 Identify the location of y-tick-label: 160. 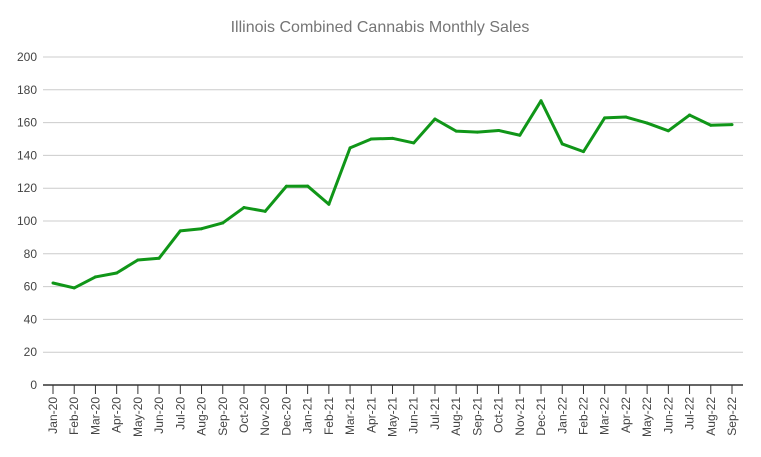
(27, 123).